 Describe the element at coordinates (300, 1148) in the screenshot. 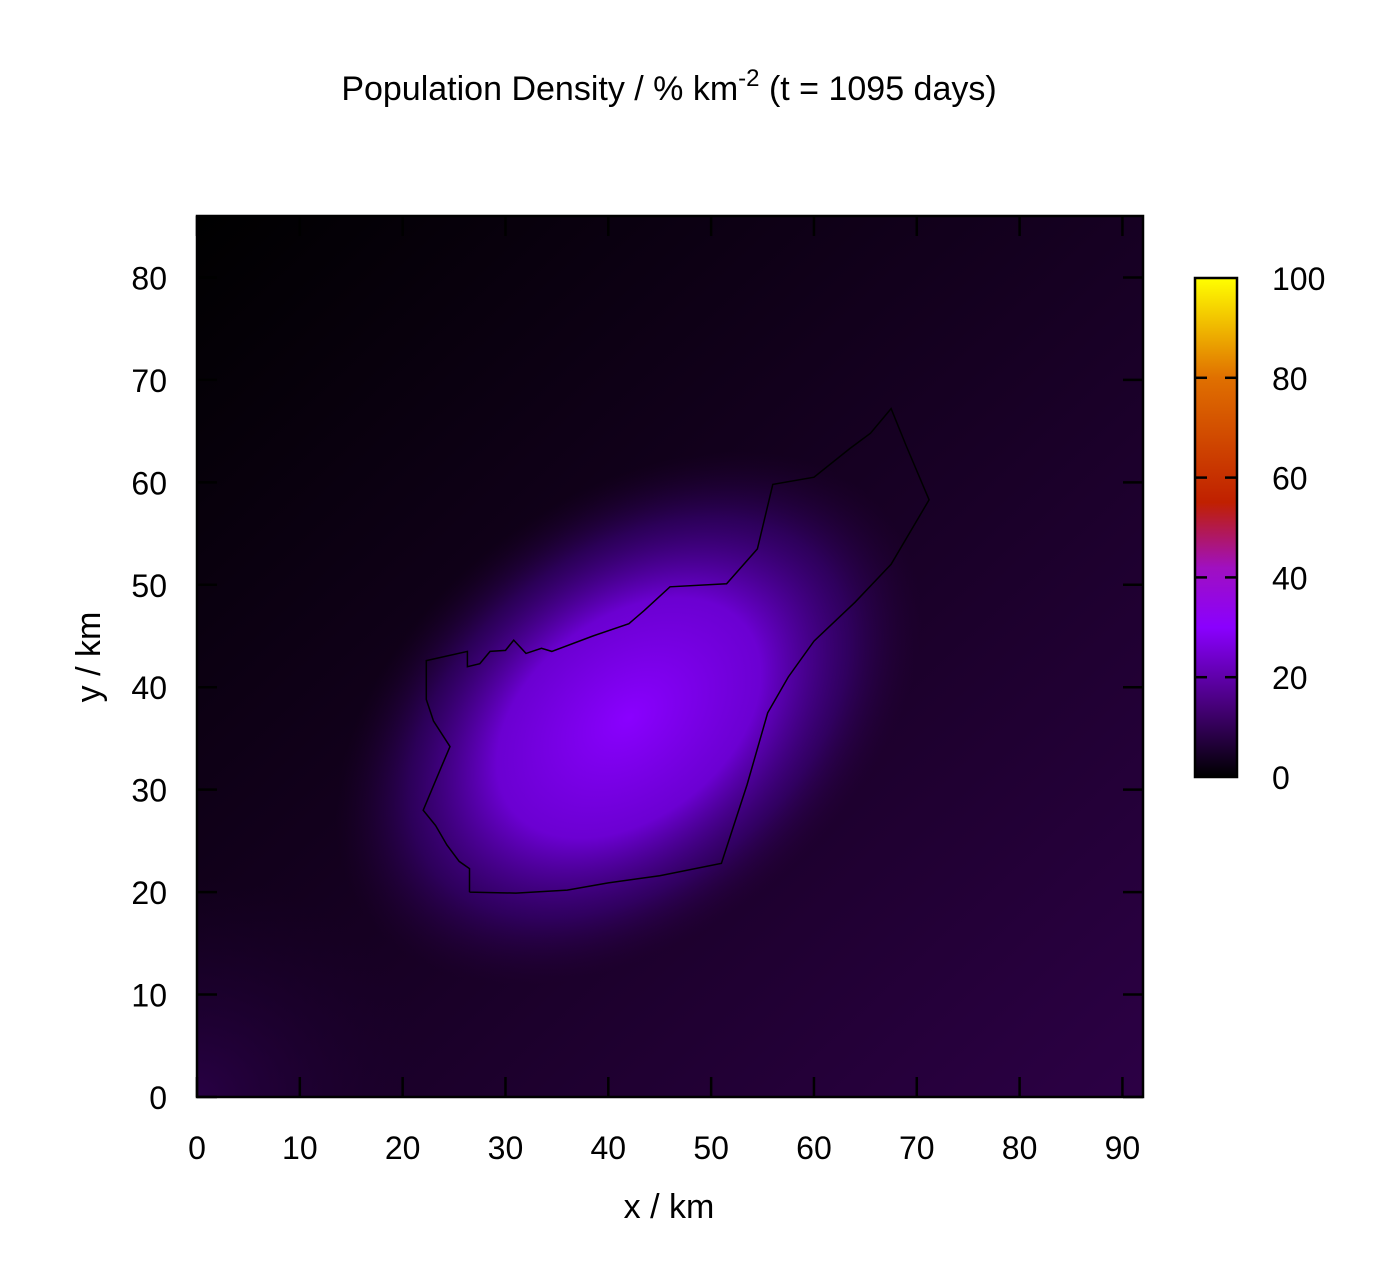

I see `x-tick-label: 10` at that location.